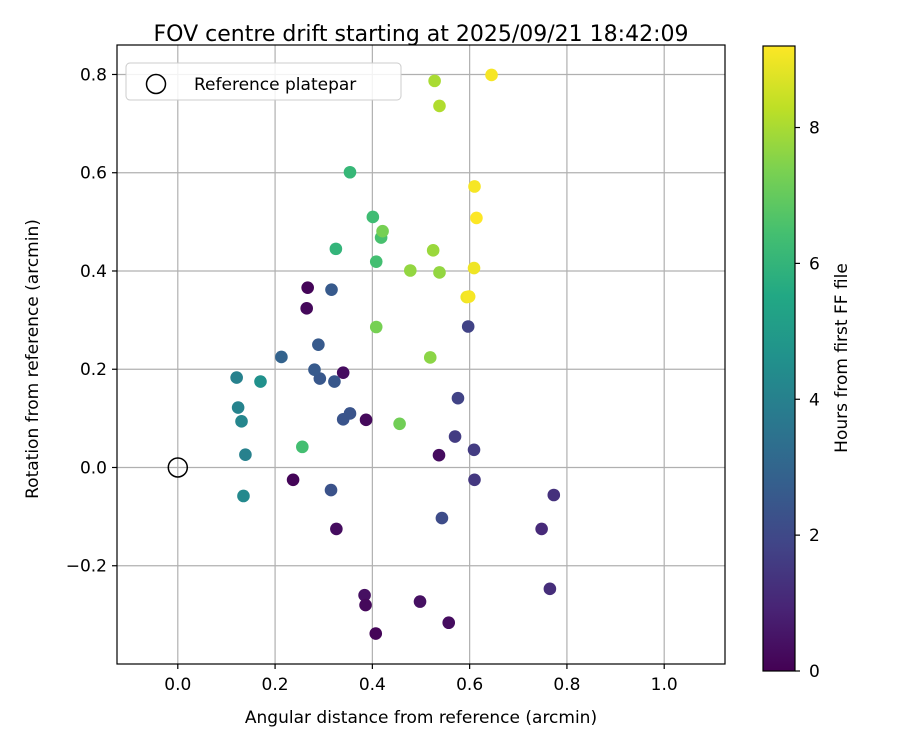  I want to click on y-tick-label: 0.4, so click(93, 272).